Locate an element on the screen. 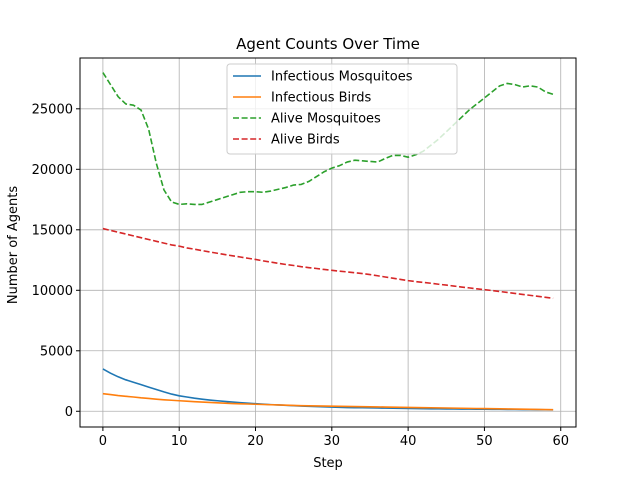 The width and height of the screenshot is (640, 480). y-axis: 0 5000 10000 15000 20000 25000 is located at coordinates (56, 261).